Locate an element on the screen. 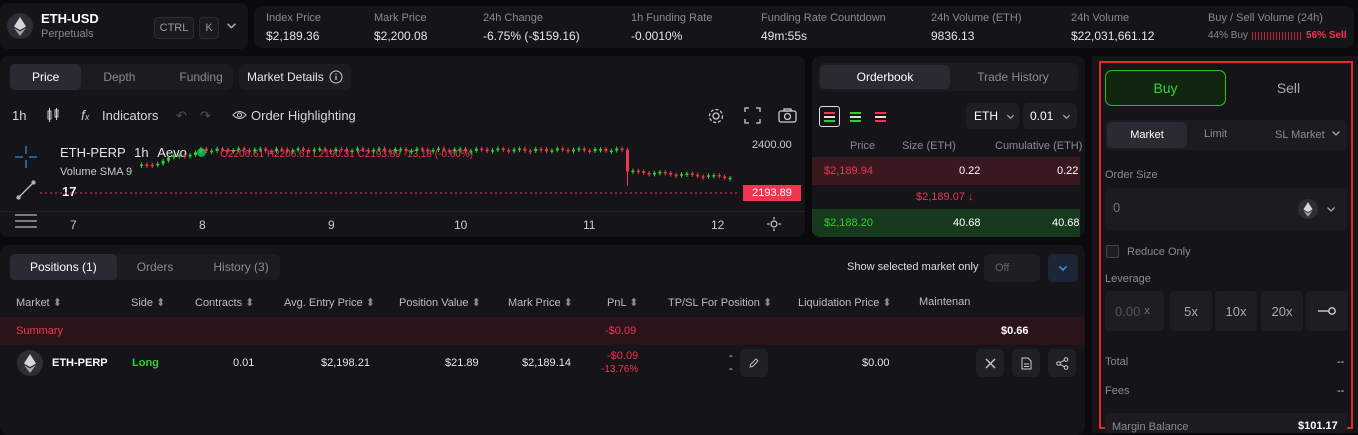 The image size is (1358, 435). tradingview-logo-icon: 17 is located at coordinates (69, 191).